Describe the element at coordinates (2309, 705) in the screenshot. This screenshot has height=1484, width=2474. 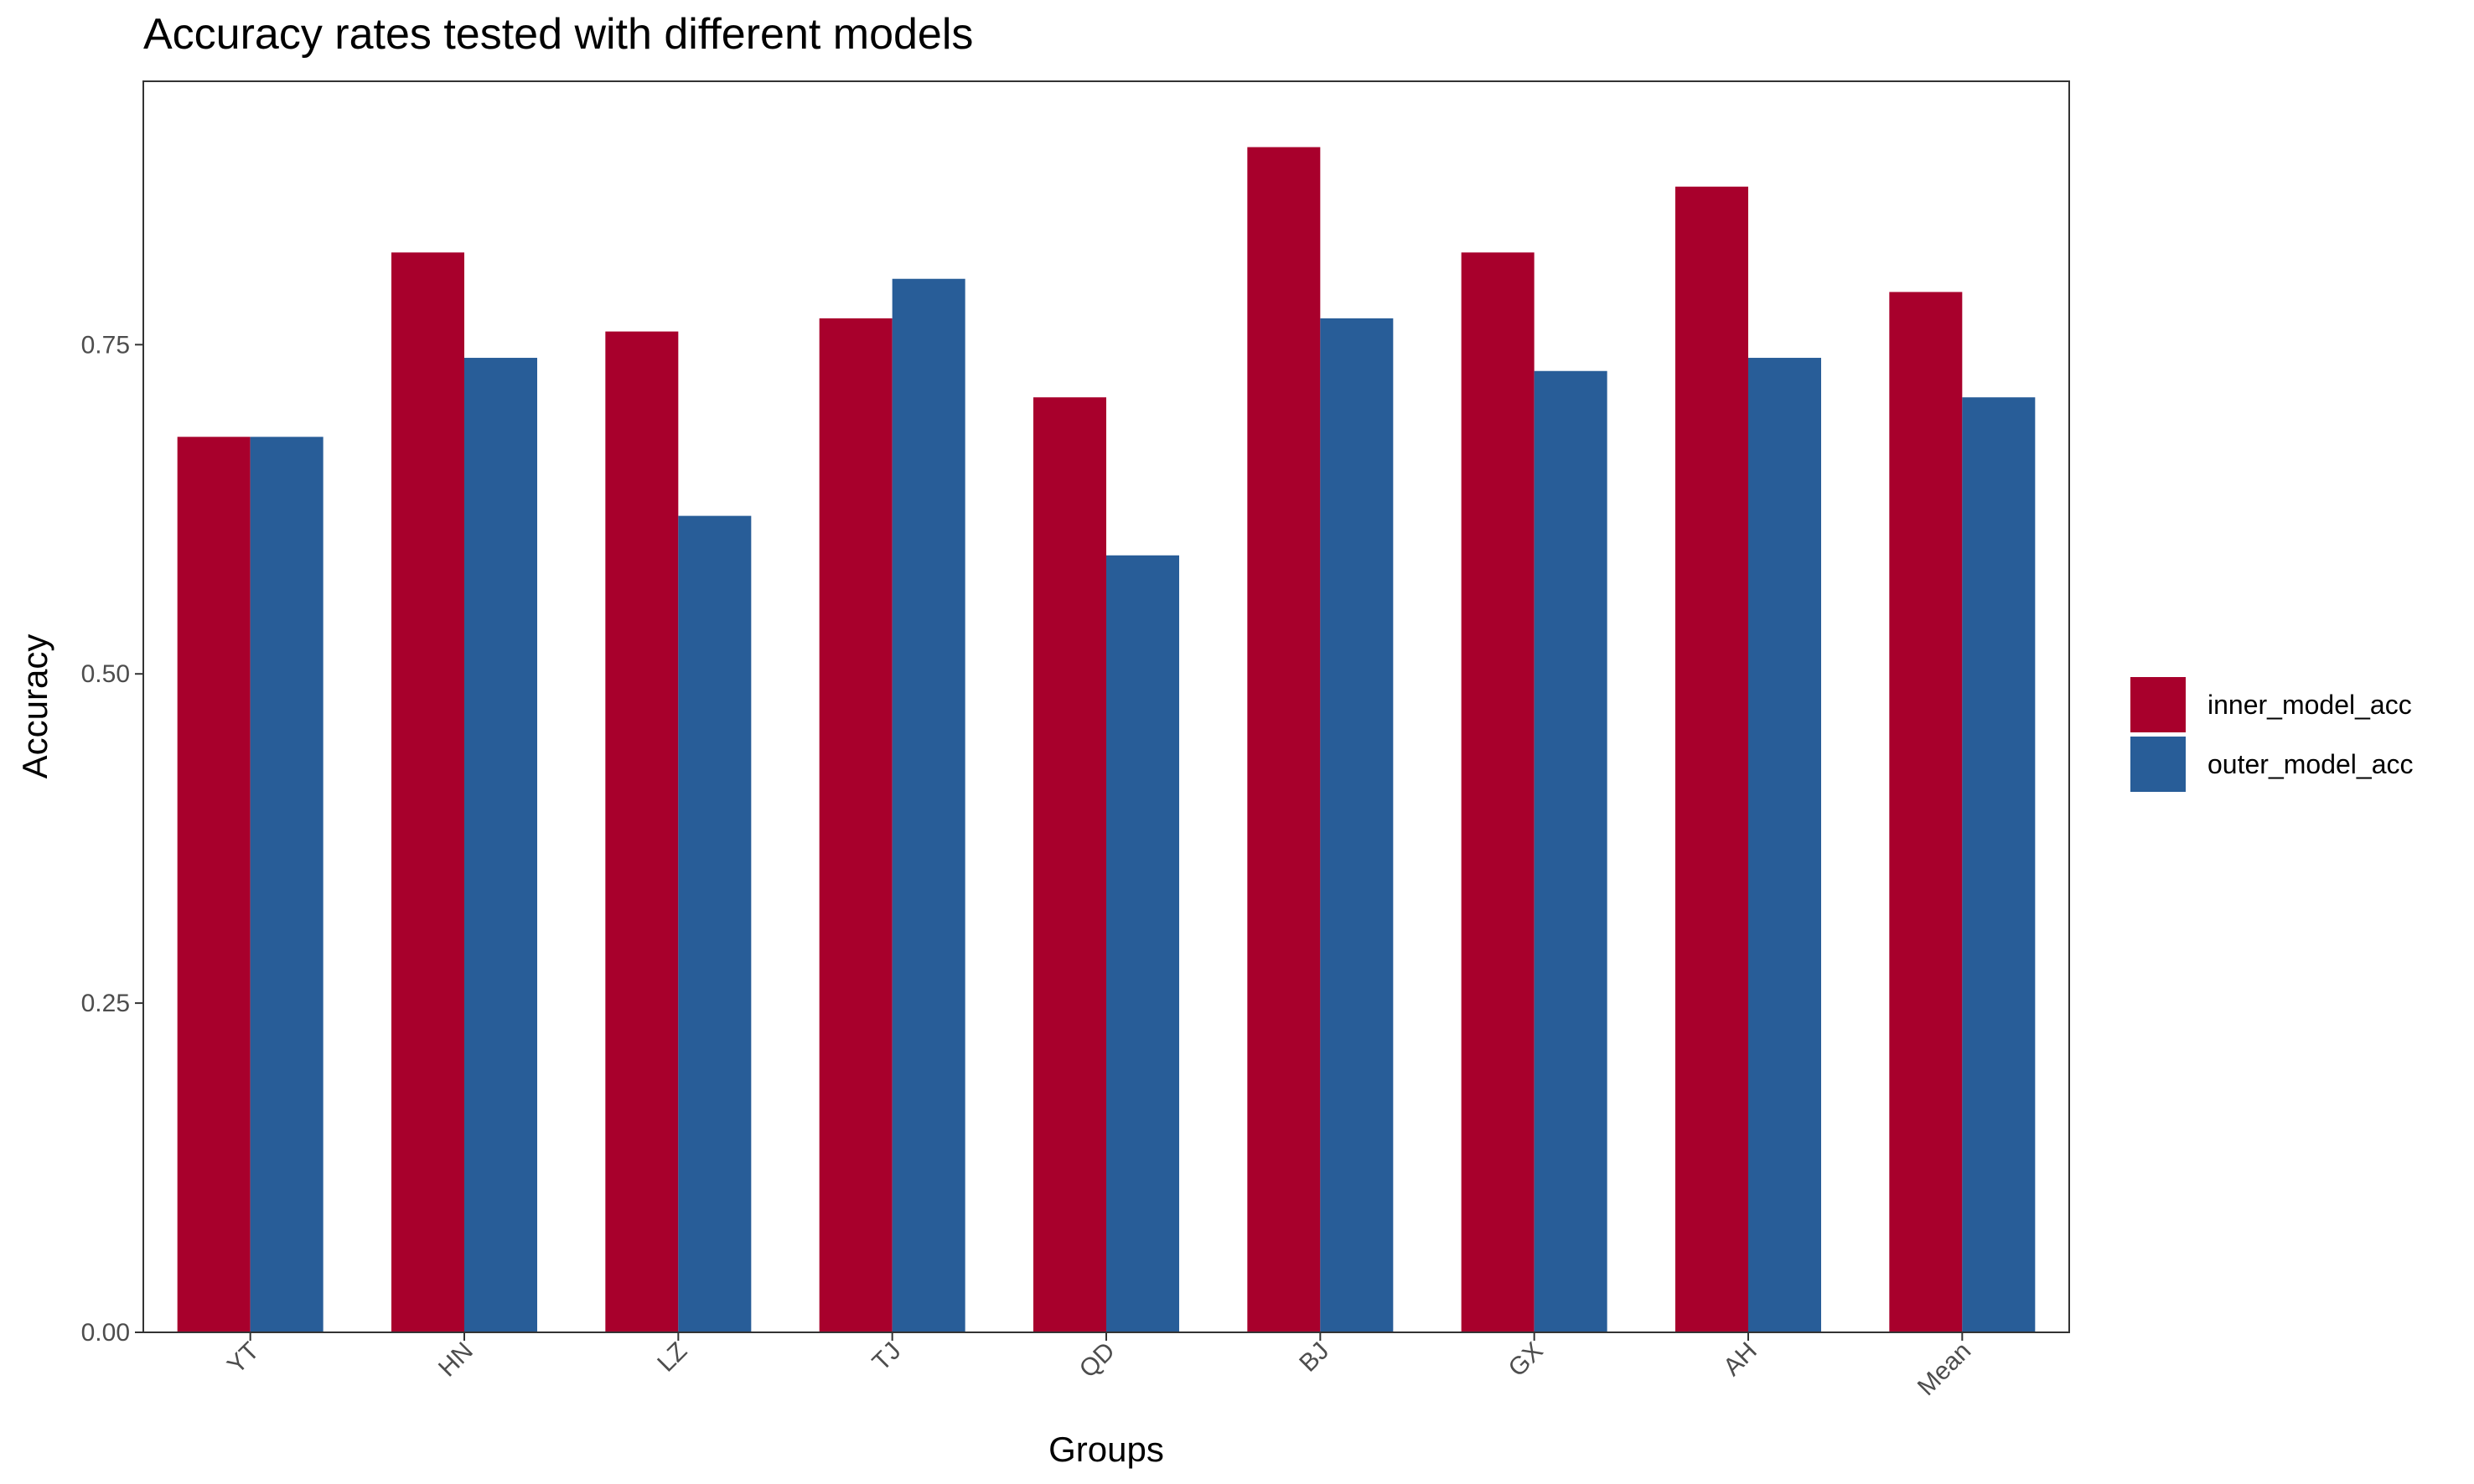
I see `legend-label-inner_model_acc: inner_model_acc` at that location.